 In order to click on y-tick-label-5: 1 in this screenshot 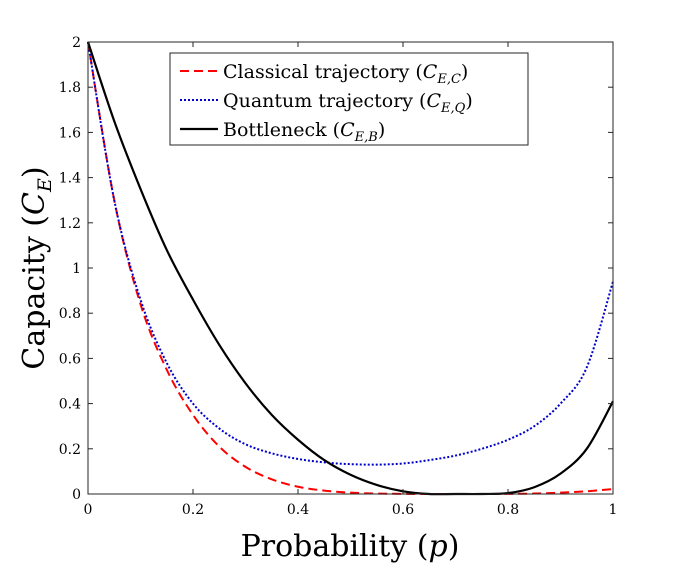, I will do `click(76, 269)`.